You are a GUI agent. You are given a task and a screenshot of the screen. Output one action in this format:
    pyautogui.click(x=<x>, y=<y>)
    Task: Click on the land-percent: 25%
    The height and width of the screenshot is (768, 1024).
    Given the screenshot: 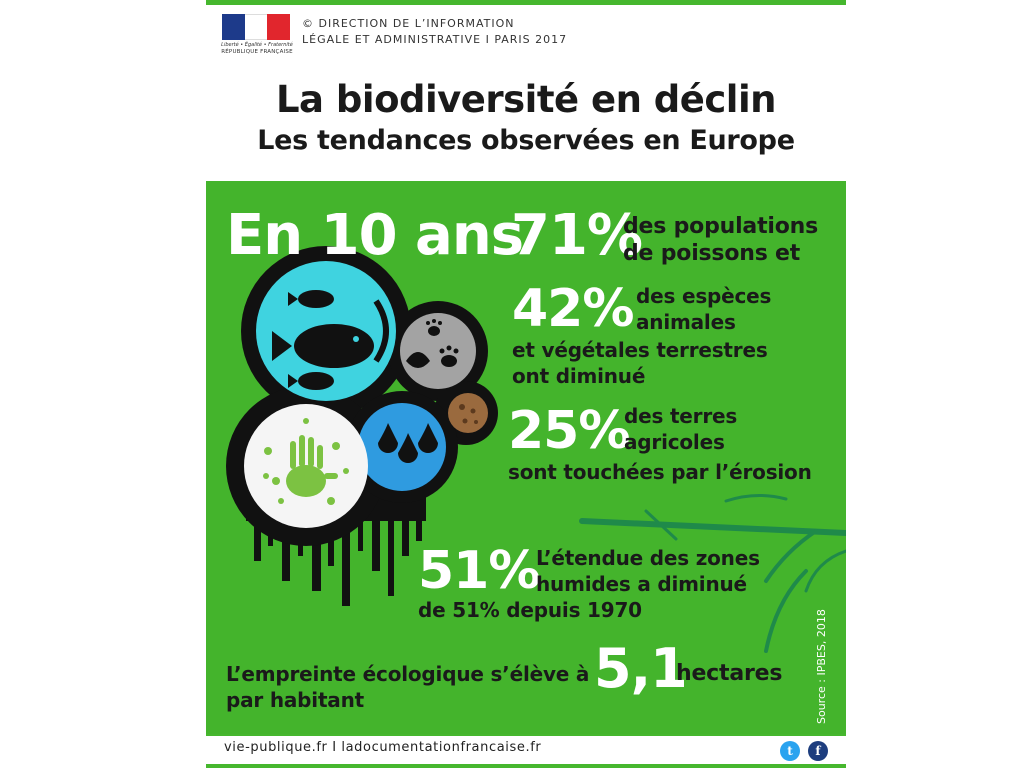 What is the action you would take?
    pyautogui.click(x=569, y=431)
    